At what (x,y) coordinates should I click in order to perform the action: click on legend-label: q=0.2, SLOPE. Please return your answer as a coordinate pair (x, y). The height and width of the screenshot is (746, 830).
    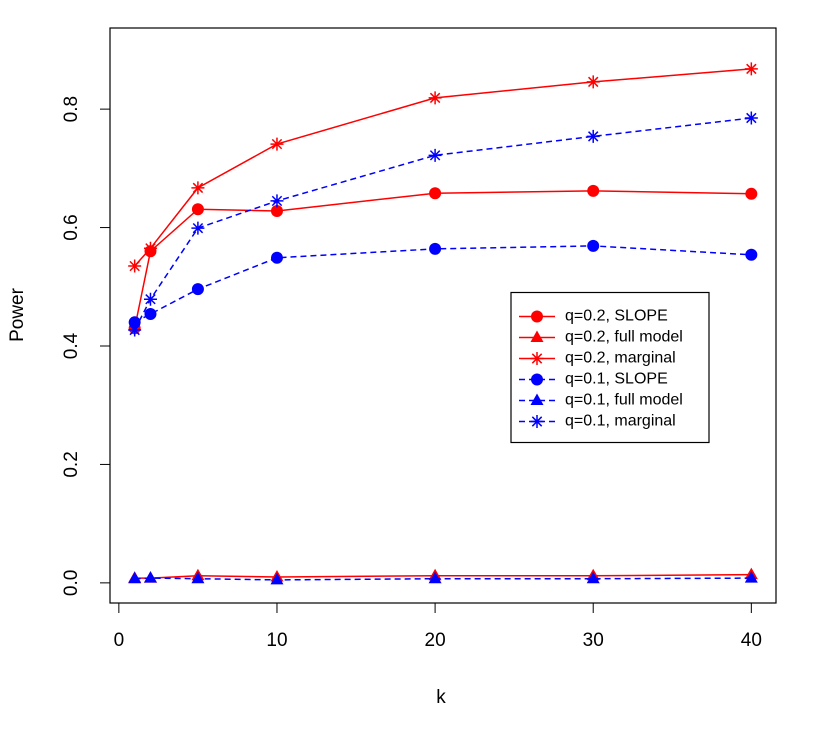
    Looking at the image, I should click on (616, 316).